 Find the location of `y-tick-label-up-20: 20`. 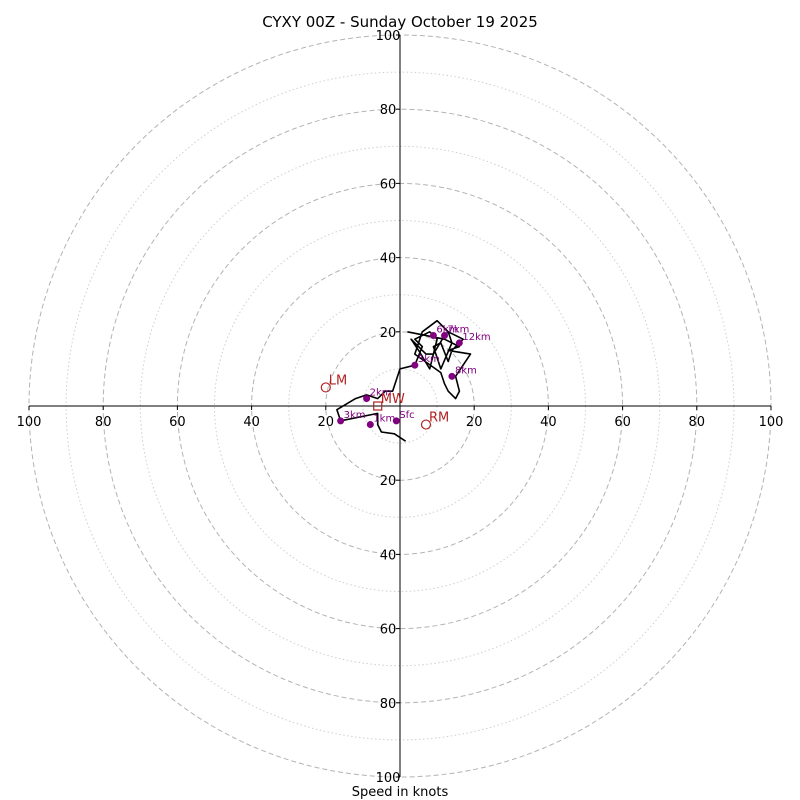

y-tick-label-up-20: 20 is located at coordinates (388, 333).